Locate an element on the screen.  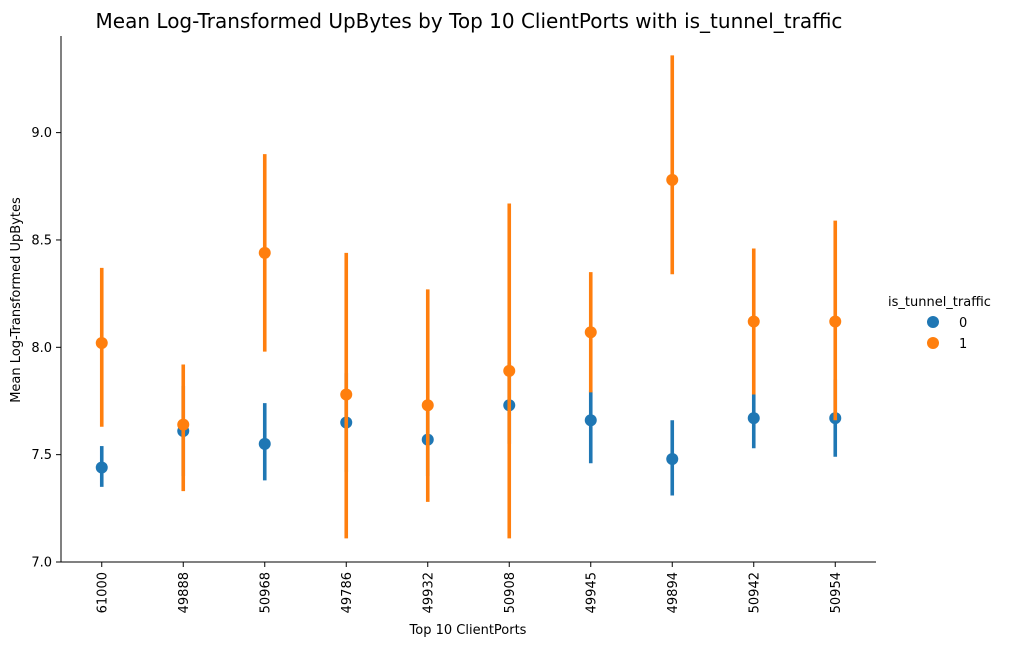
y-tick-label: 8.5 is located at coordinates (41, 240).